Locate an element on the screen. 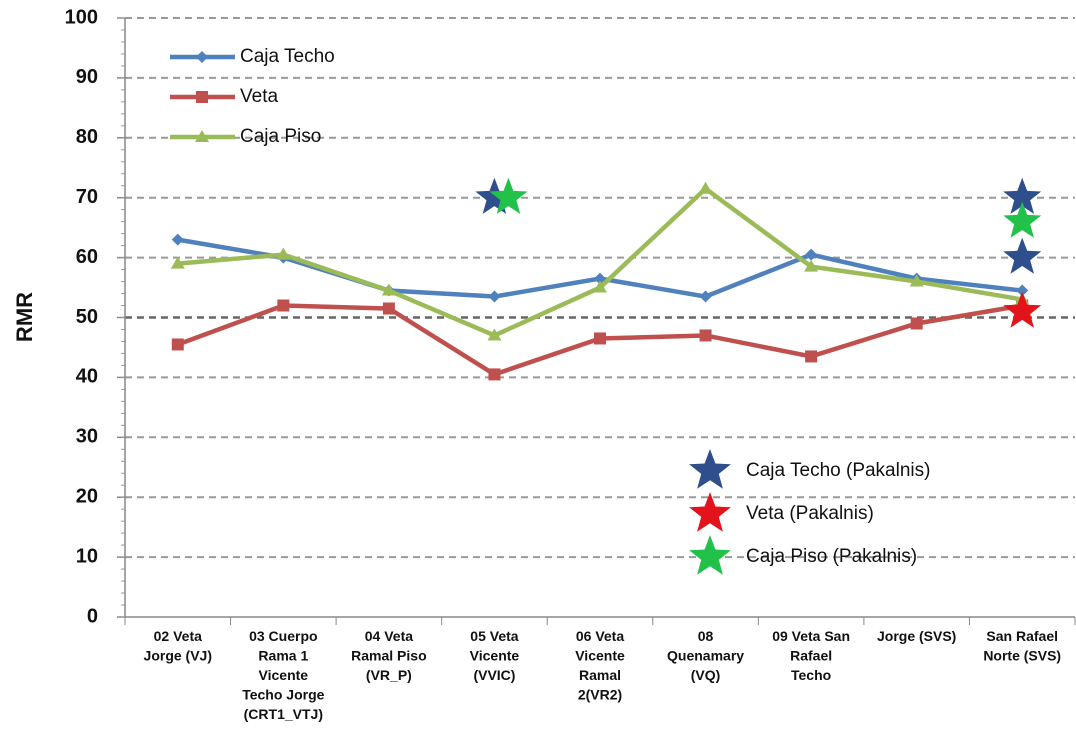 The image size is (1076, 742). x-tick-label: 04 Veta Ramal Piso (VR_P) is located at coordinates (388, 655).